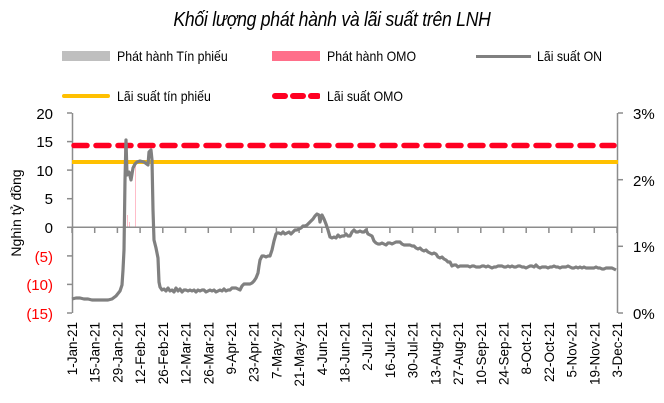  Describe the element at coordinates (504, 353) in the screenshot. I see `svg-text: 24-Sep-21` at that location.